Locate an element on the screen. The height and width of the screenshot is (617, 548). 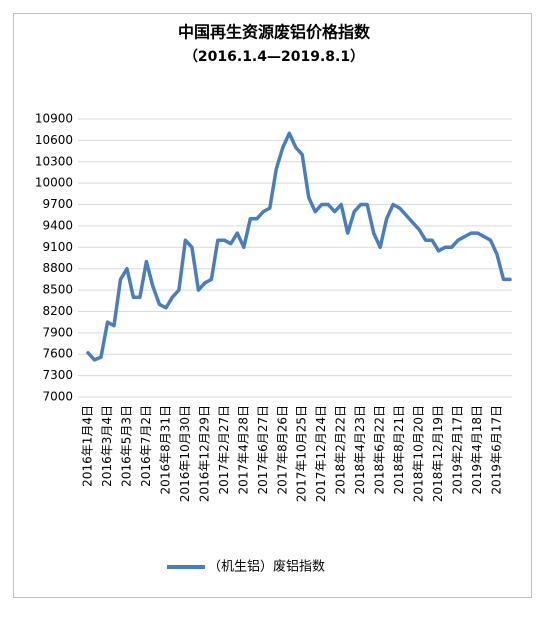
x-tick-label: 2017年10月25日 is located at coordinates (302, 453).